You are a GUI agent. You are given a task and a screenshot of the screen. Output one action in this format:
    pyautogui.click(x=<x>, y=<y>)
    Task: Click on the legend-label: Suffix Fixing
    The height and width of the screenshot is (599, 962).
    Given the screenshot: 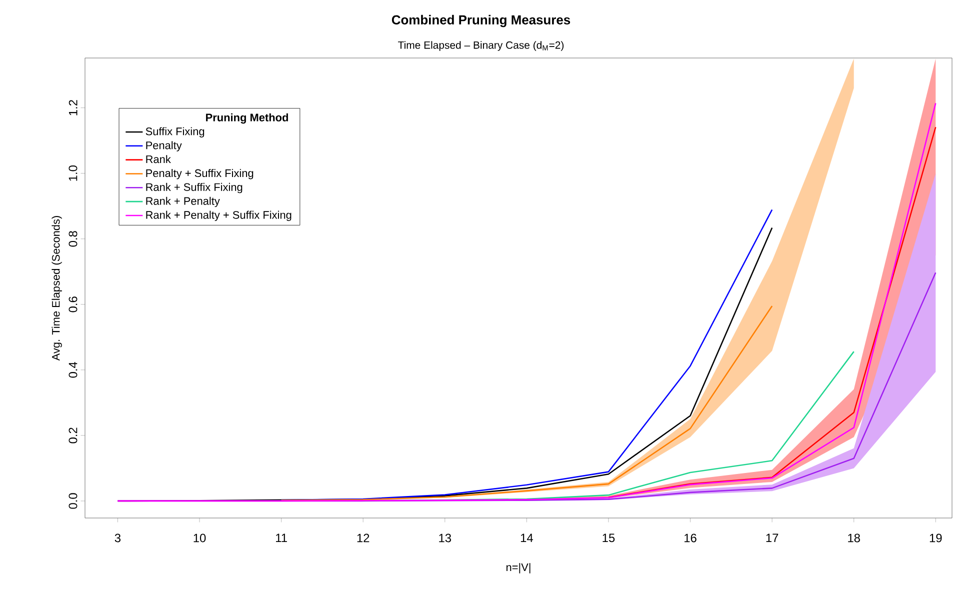 What is the action you would take?
    pyautogui.click(x=175, y=132)
    